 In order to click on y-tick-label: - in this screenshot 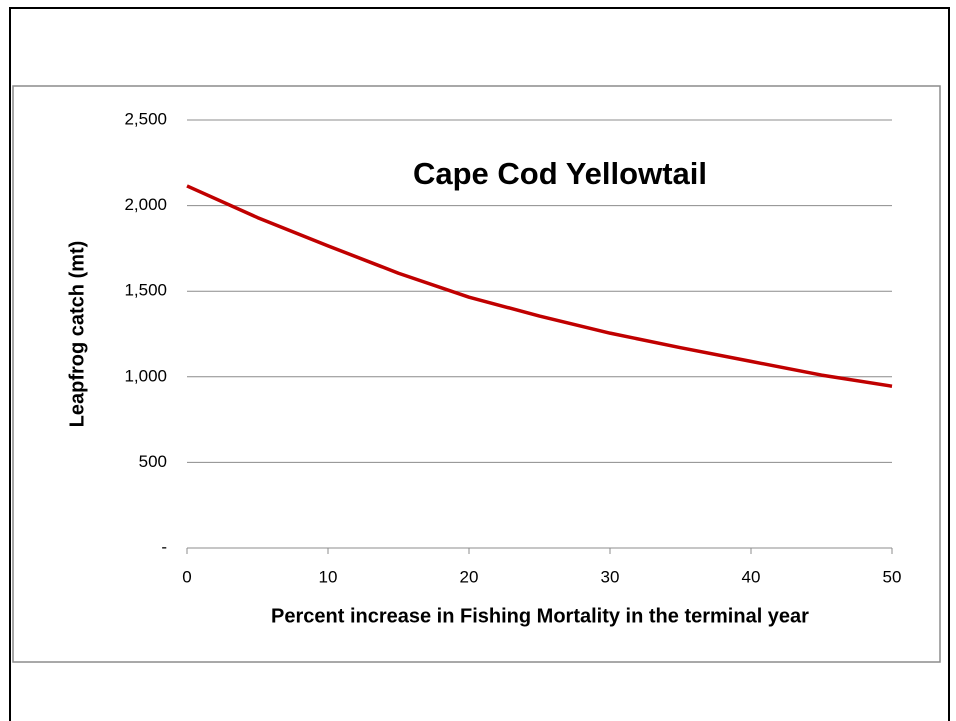, I will do `click(164, 546)`.